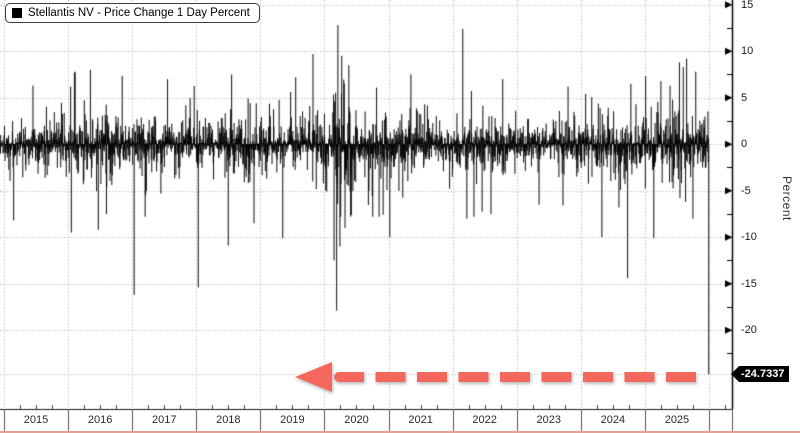 The width and height of the screenshot is (800, 433). What do you see at coordinates (420, 420) in the screenshot?
I see `x-axis-year-label: 2021` at bounding box center [420, 420].